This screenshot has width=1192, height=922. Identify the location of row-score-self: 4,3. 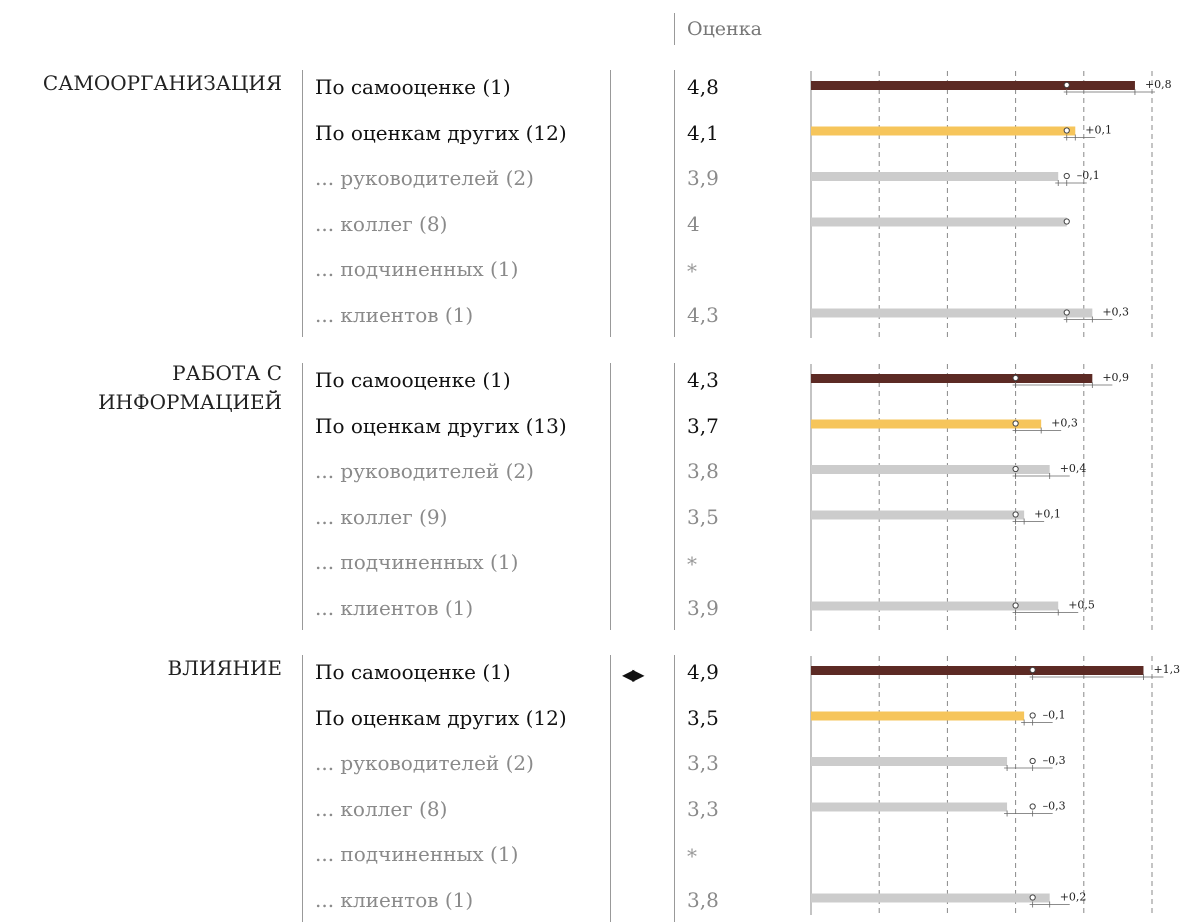
(703, 380).